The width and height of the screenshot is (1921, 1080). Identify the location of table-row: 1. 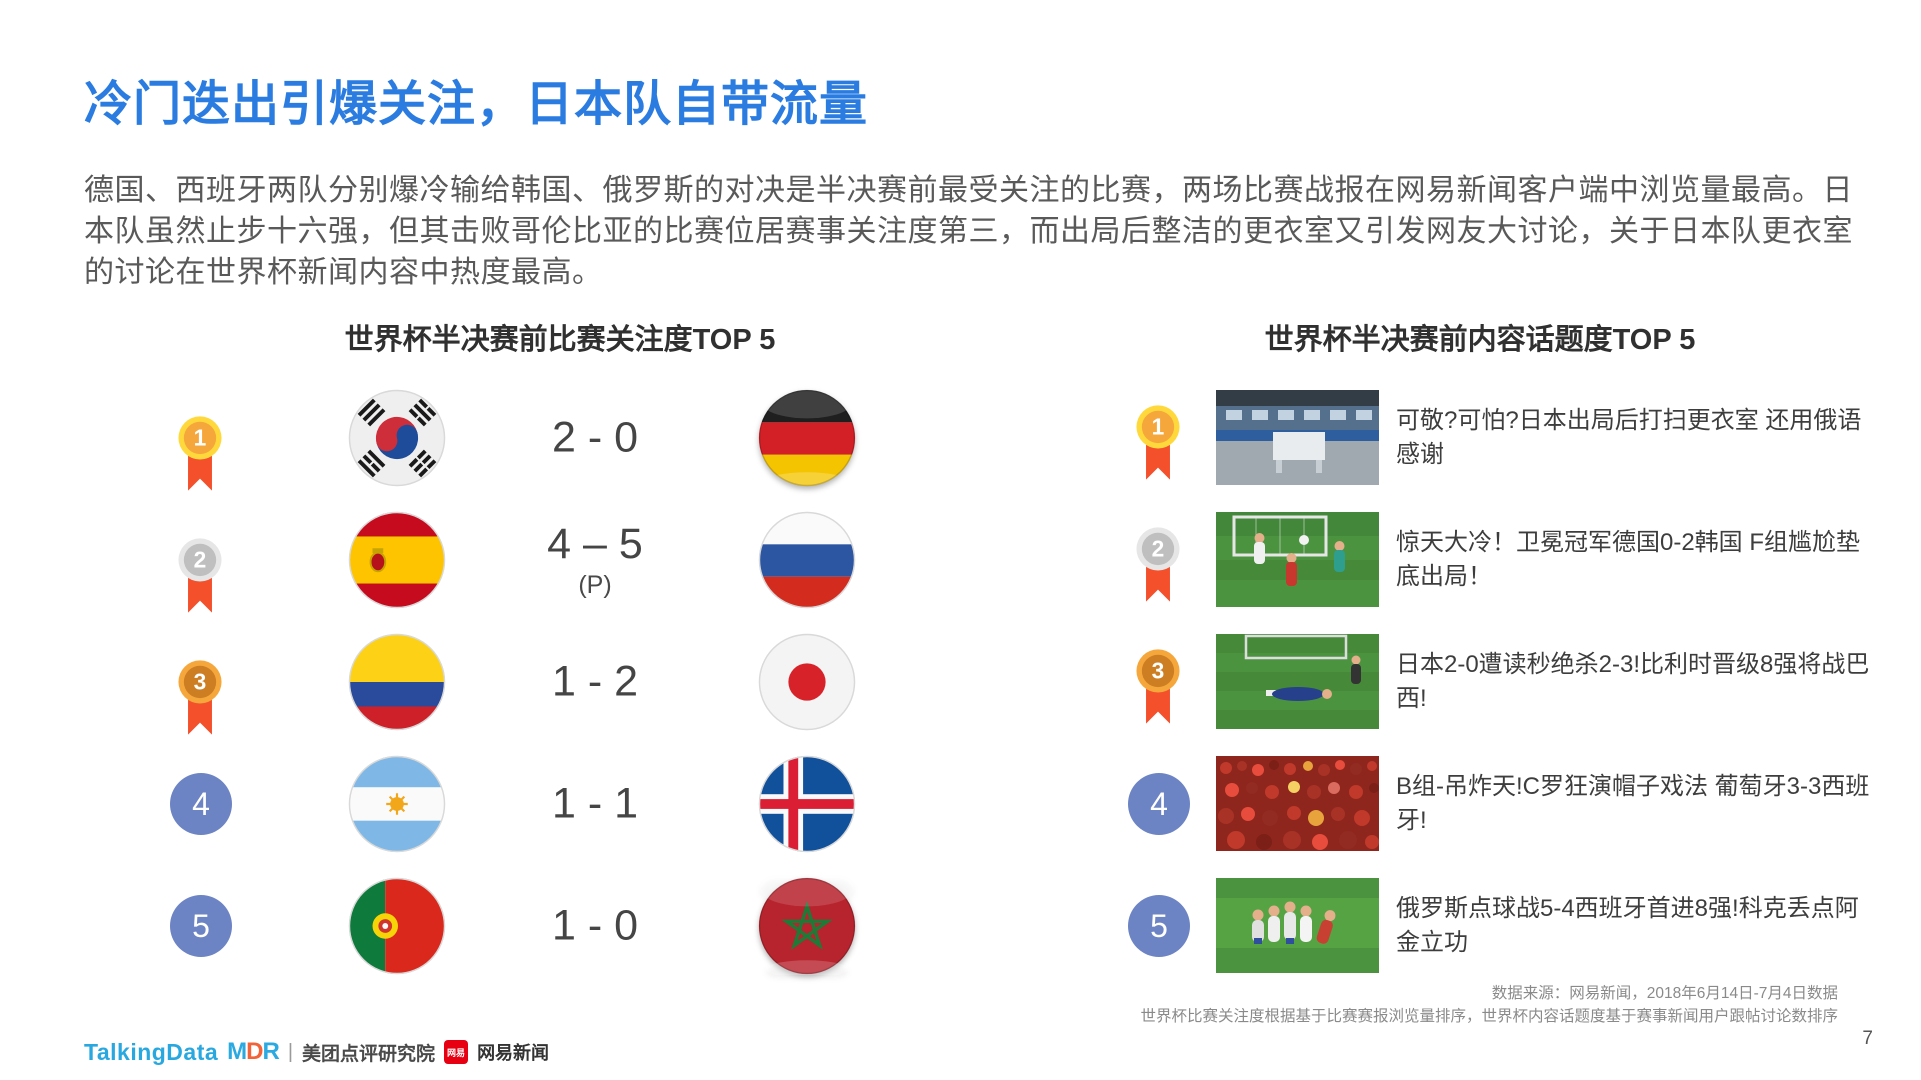
(600, 438).